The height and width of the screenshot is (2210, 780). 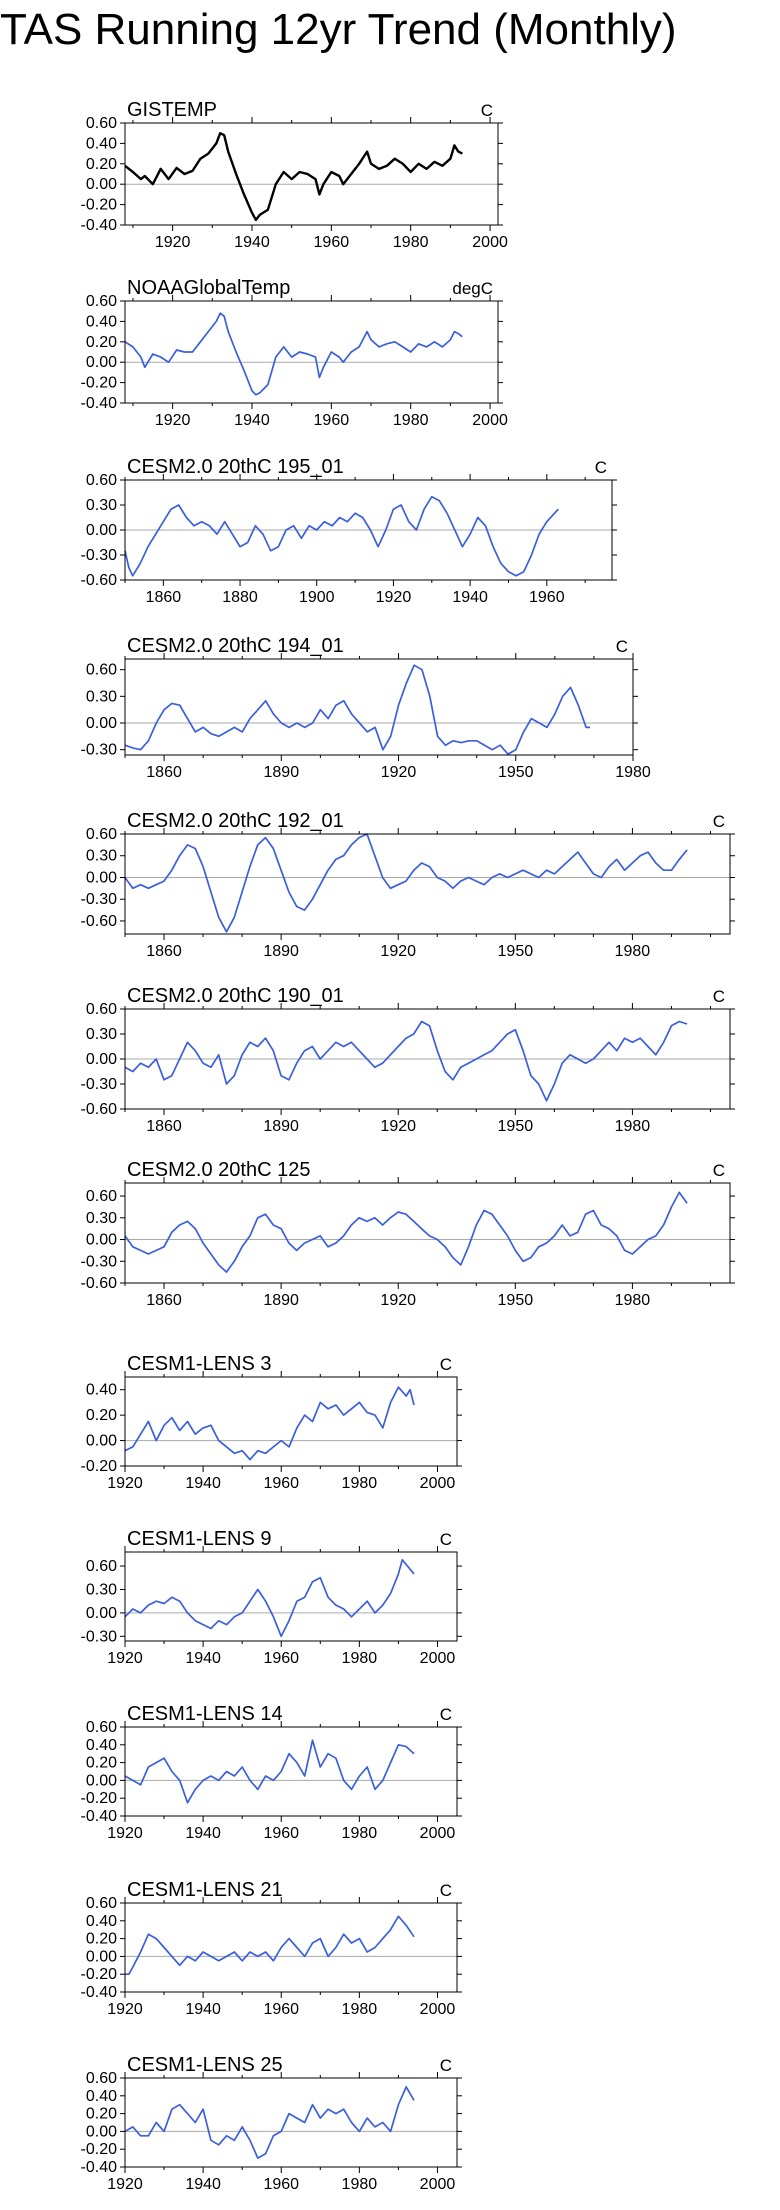 What do you see at coordinates (240, 597) in the screenshot?
I see `x-tick-label: 1880` at bounding box center [240, 597].